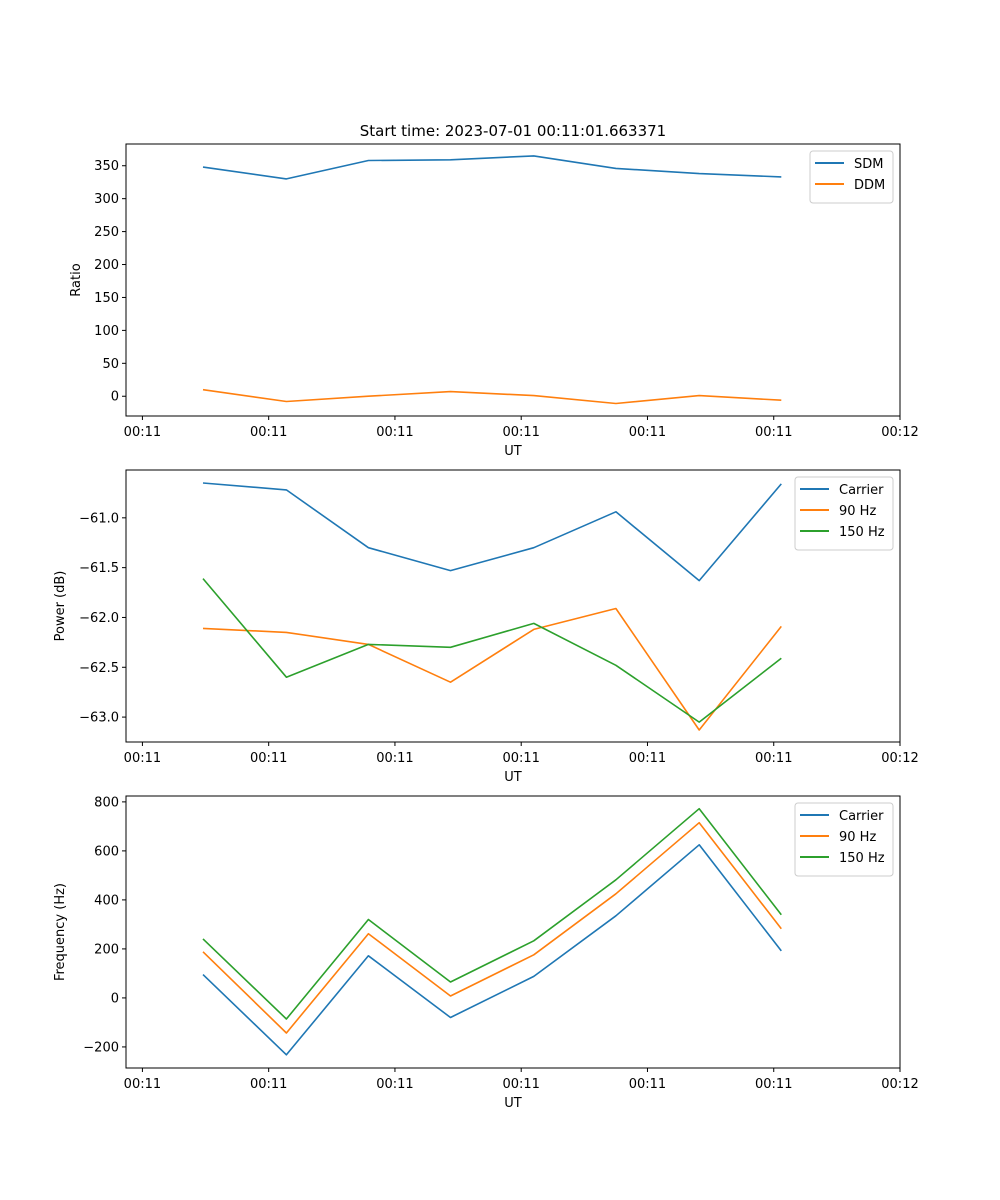  Describe the element at coordinates (106, 802) in the screenshot. I see `y-tick-label: 800` at that location.